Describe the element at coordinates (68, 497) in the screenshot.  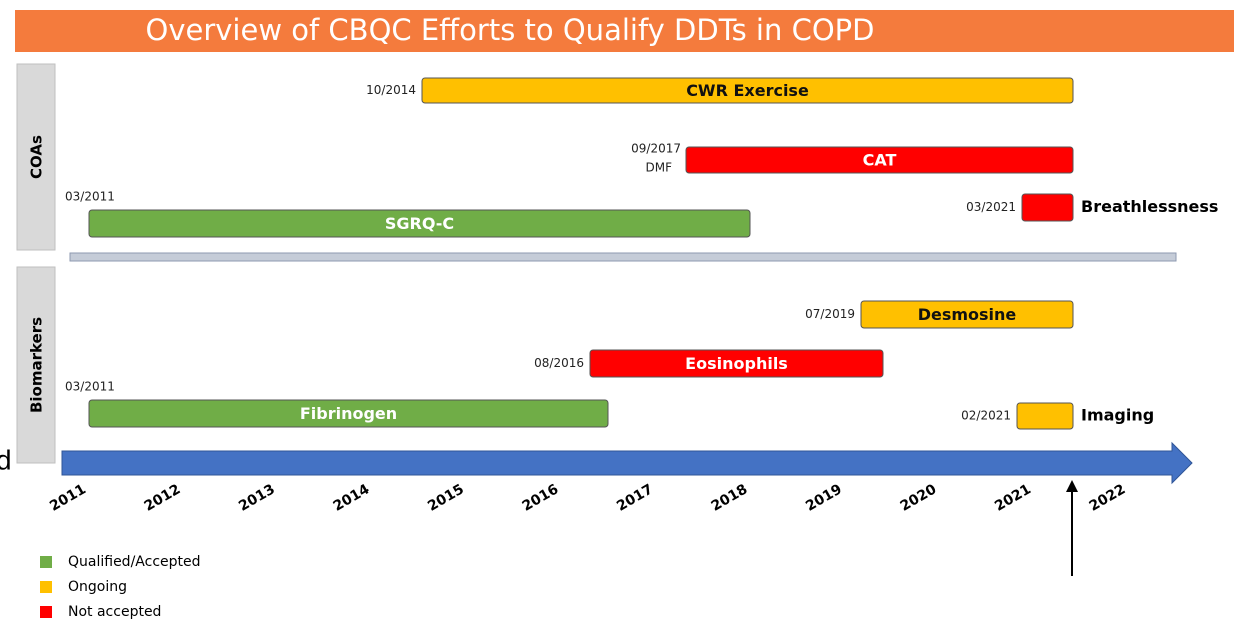
I see `year-label: 2011` at that location.